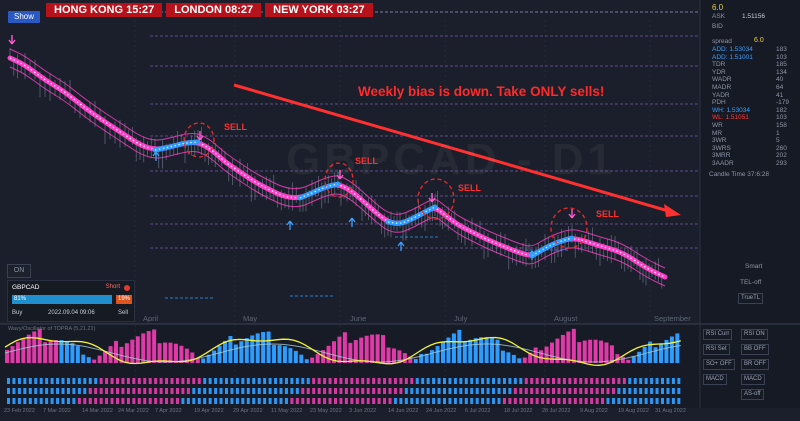  Describe the element at coordinates (752, 394) in the screenshot. I see `subpanel-button: AS-off` at that location.